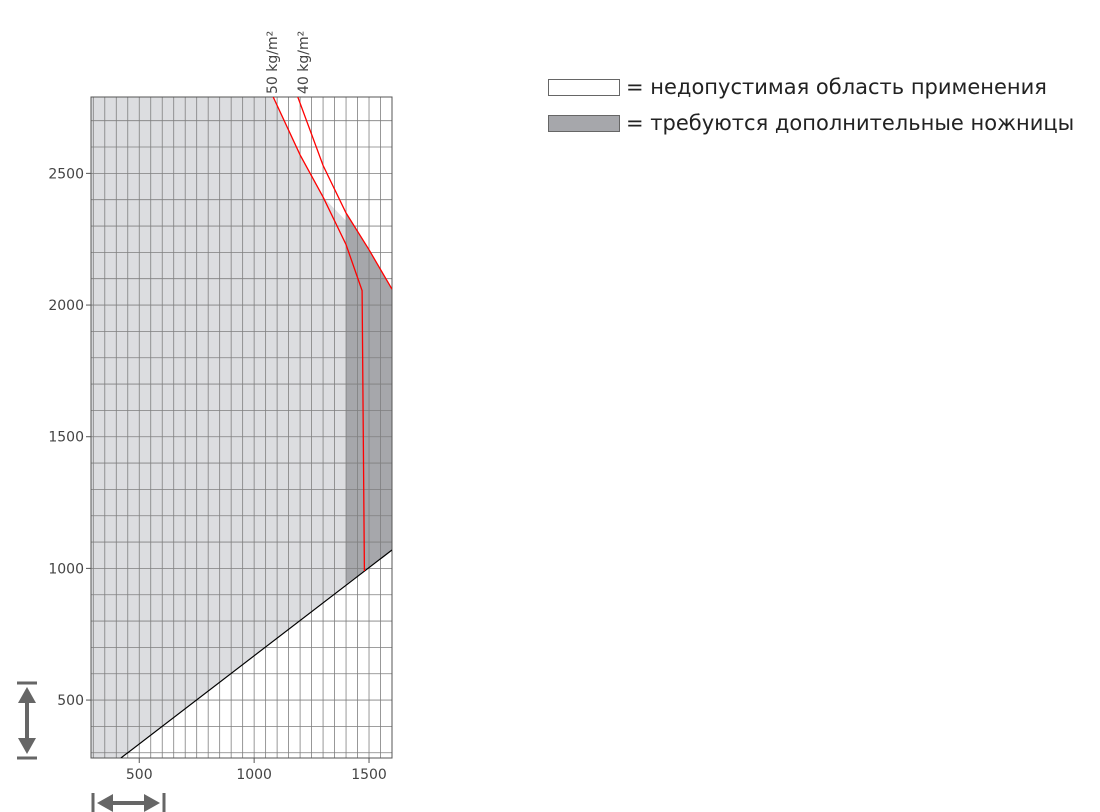  I want to click on horizontal-arrow-head-right, so click(152, 803).